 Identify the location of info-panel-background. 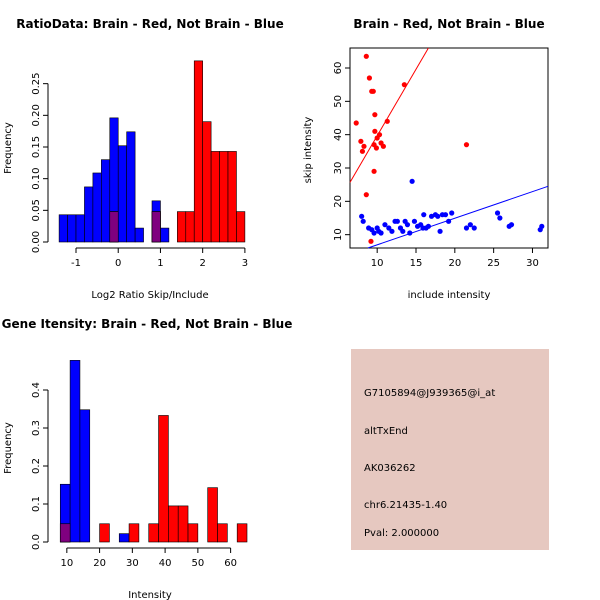
(450, 449).